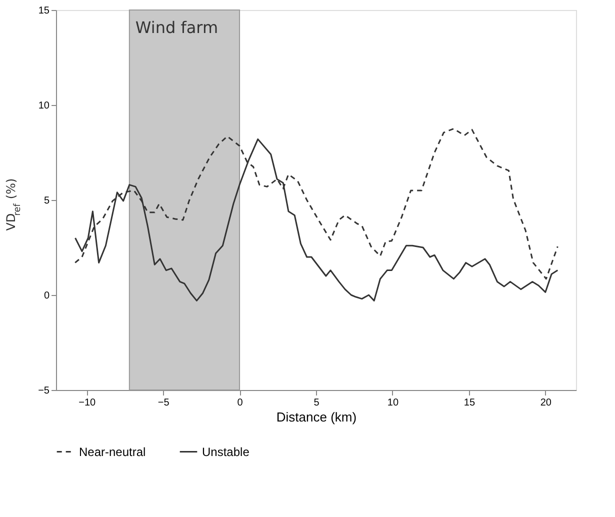 The image size is (615, 517). Describe the element at coordinates (44, 11) in the screenshot. I see `y-tick-label: 15` at that location.